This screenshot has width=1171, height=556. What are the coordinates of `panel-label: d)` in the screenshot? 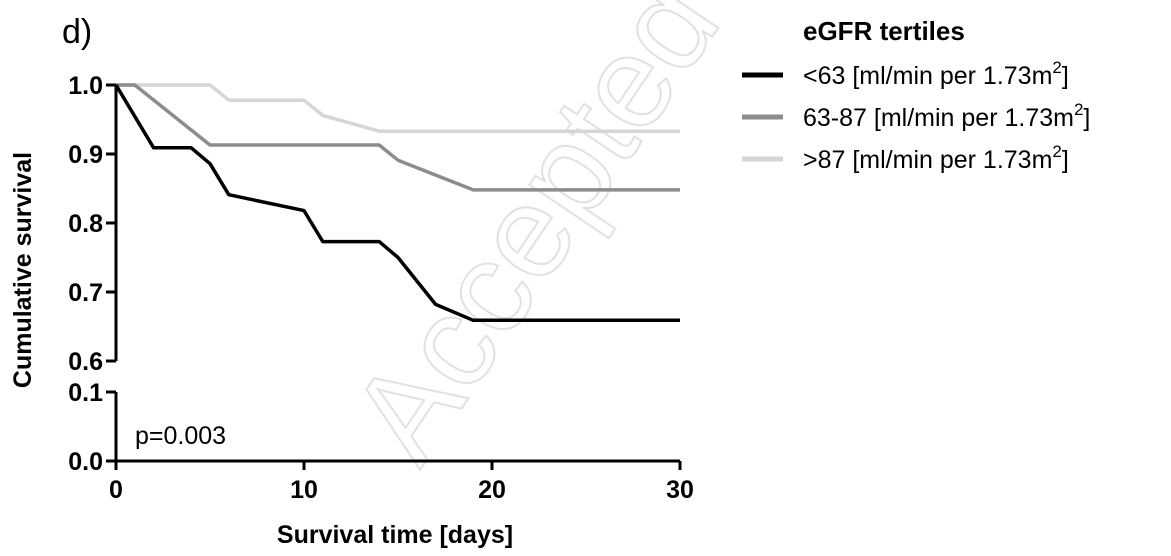 It's located at (77, 32).